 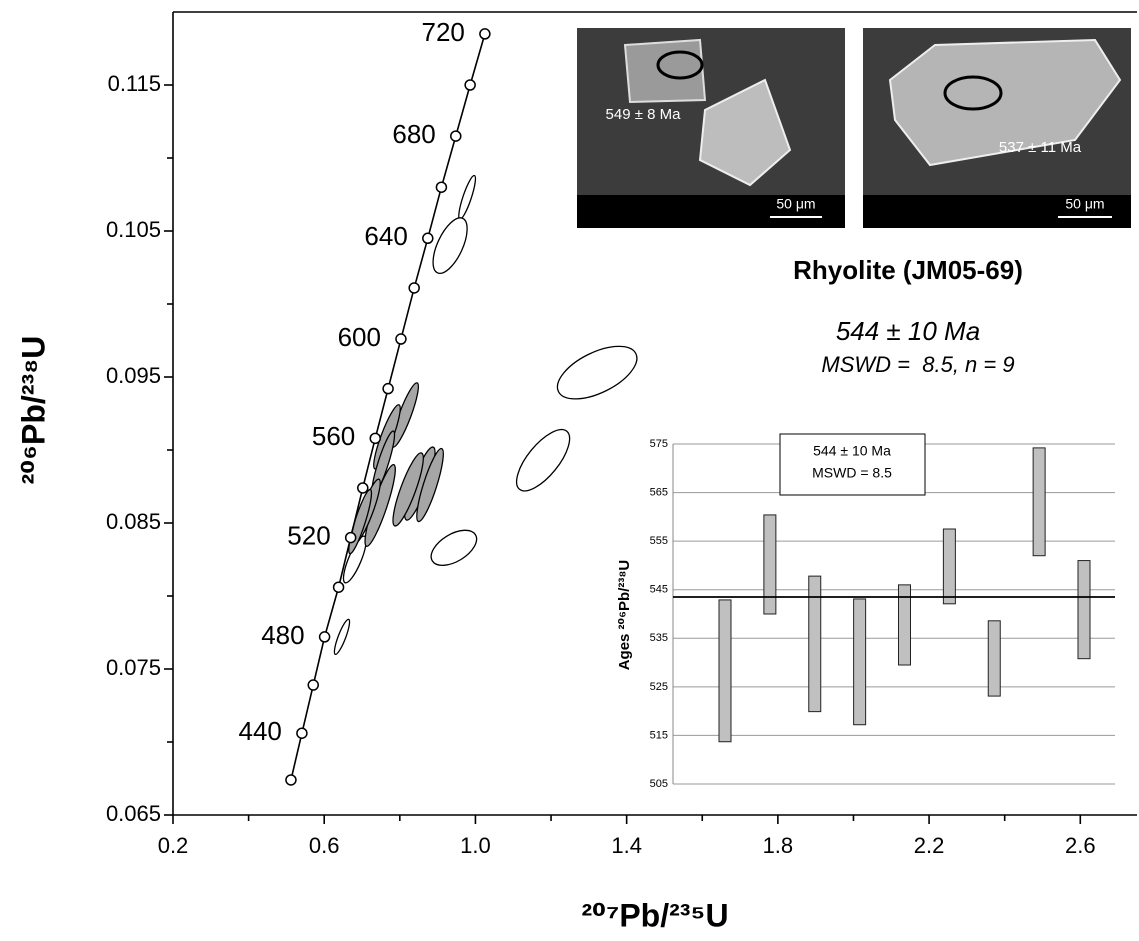 I want to click on age-label: 560, so click(x=333, y=436).